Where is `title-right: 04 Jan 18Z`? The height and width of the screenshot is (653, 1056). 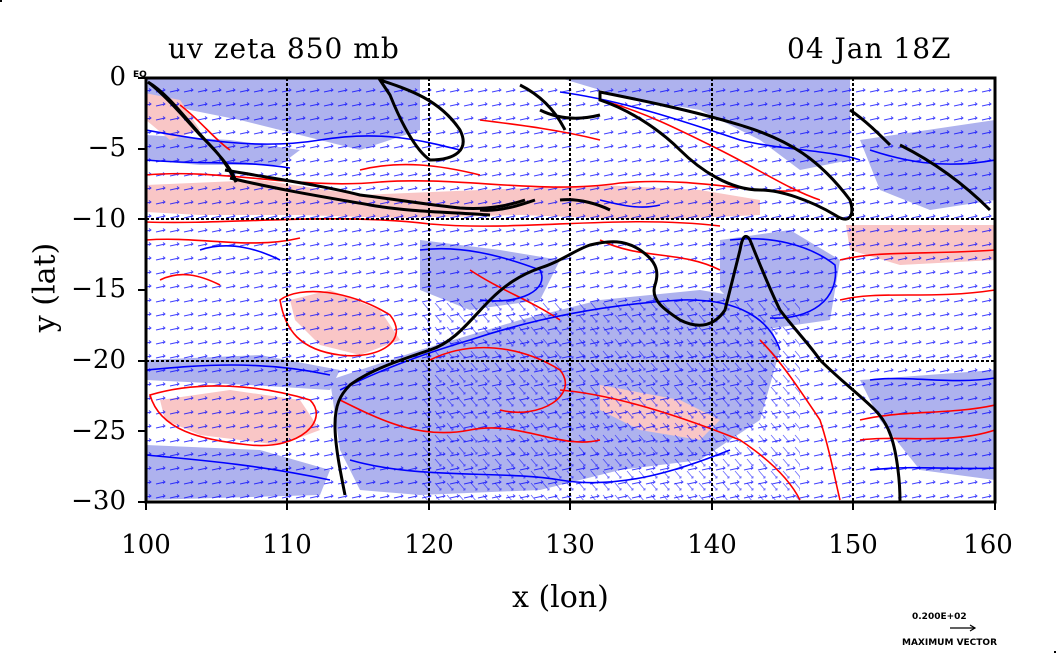 title-right: 04 Jan 18Z is located at coordinates (869, 48).